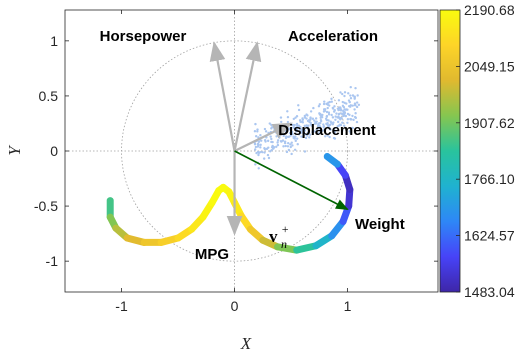  I want to click on variable-label: MPG, so click(212, 254).